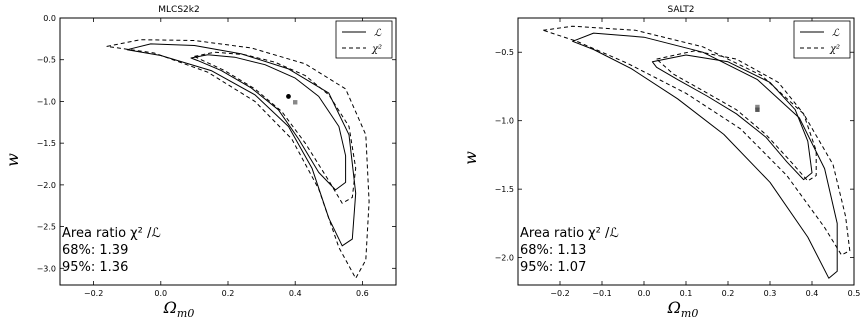  Describe the element at coordinates (854, 293) in the screenshot. I see `x-tick-label: 0.5` at that location.